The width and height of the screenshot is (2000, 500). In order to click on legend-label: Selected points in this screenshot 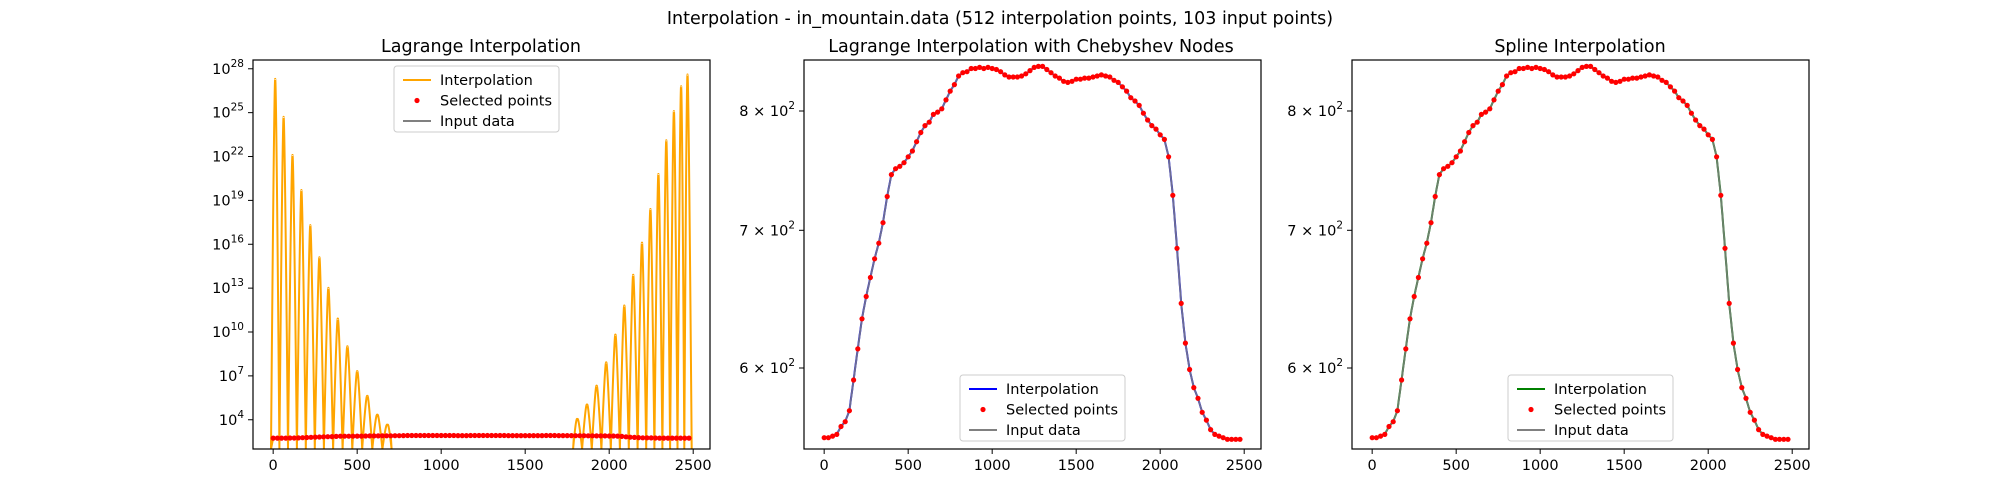, I will do `click(1610, 411)`.